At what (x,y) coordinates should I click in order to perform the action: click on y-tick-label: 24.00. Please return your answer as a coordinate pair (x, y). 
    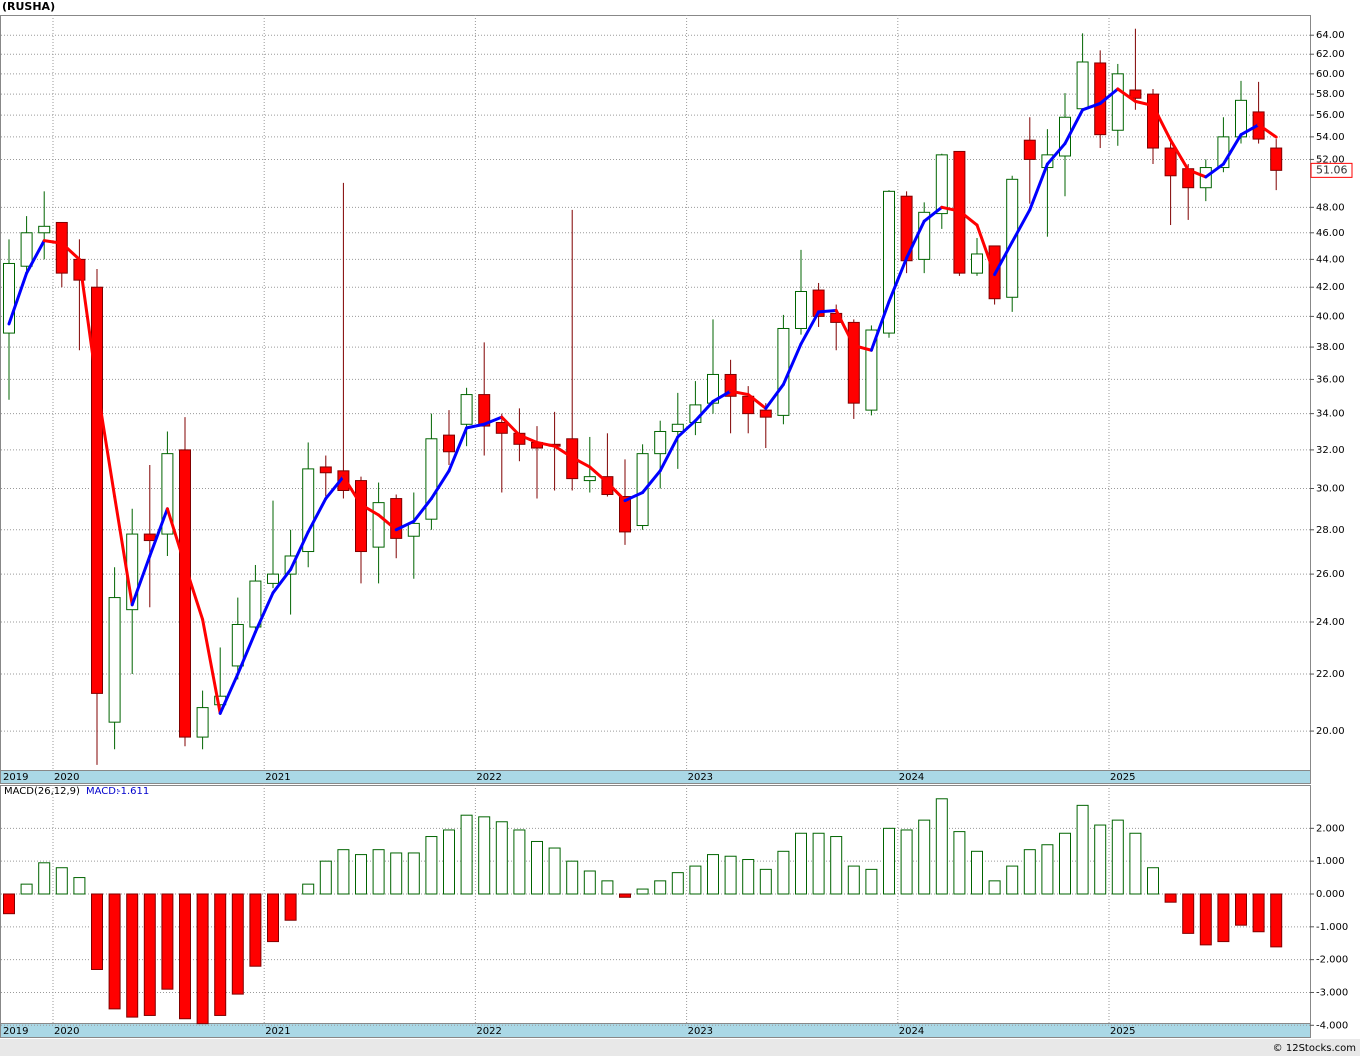
    Looking at the image, I should click on (1330, 622).